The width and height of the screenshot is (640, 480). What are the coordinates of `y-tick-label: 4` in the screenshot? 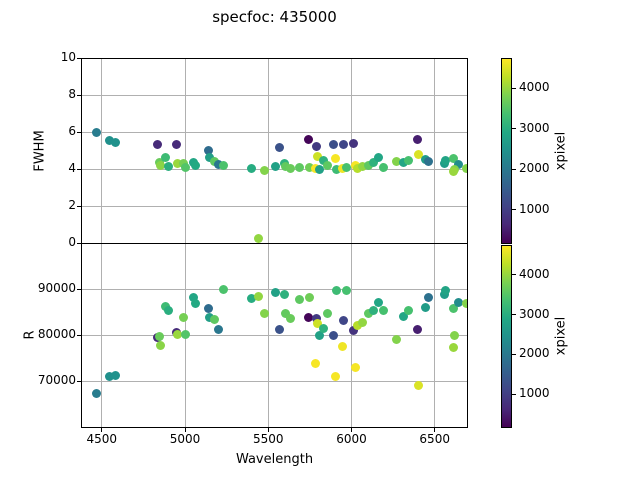 It's located at (72, 168).